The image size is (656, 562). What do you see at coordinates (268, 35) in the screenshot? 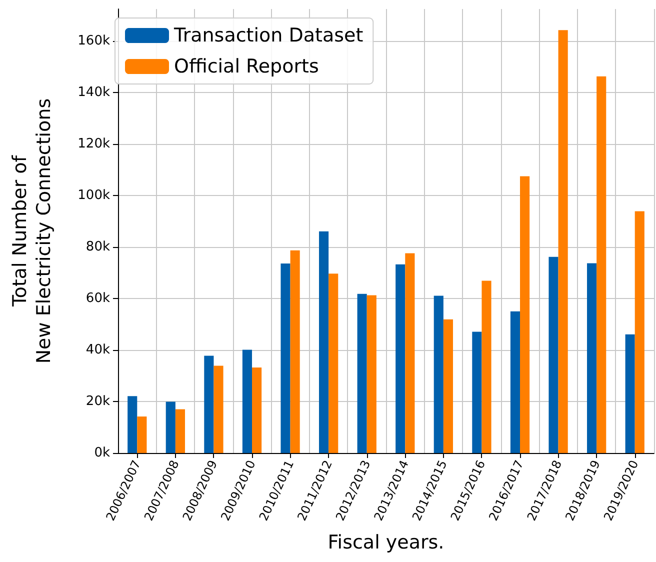
I see `legend-label: Transaction Dataset` at bounding box center [268, 35].